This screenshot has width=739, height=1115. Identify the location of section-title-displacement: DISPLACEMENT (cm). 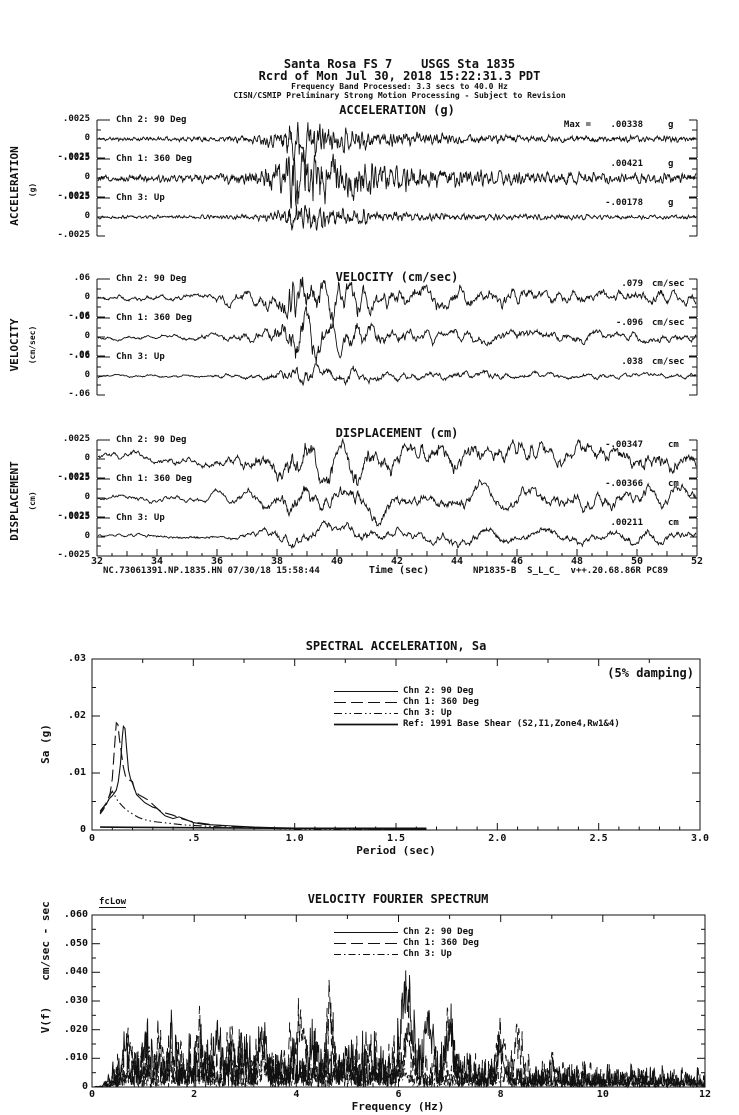
(397, 433).